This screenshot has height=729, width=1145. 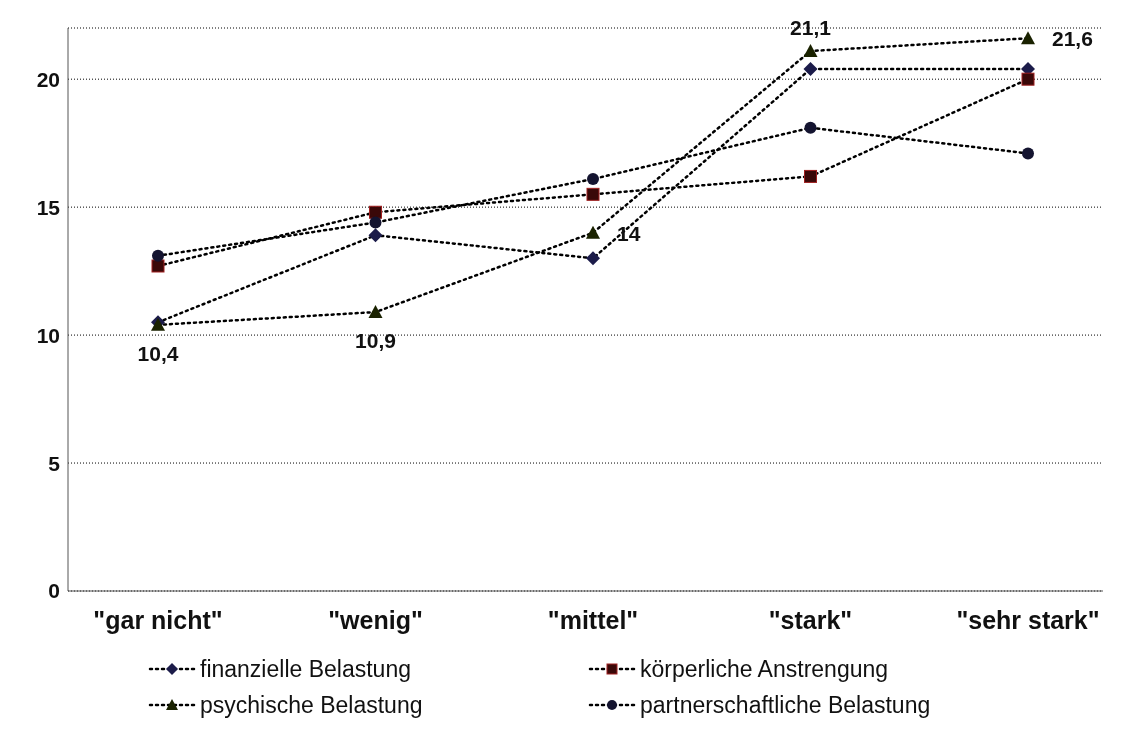 I want to click on y-tick-label: 0, so click(x=54, y=591).